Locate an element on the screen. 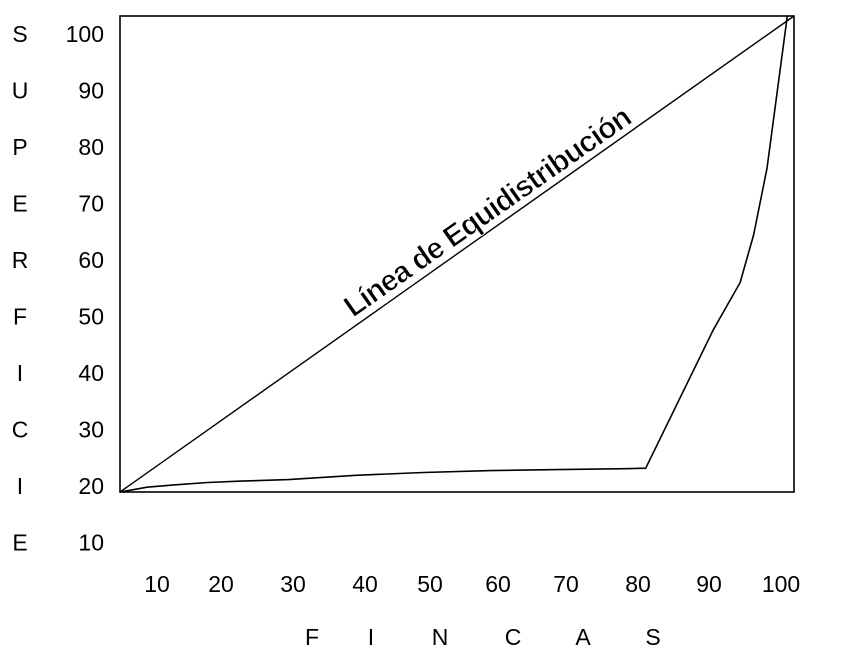  y-tick-label: 40 is located at coordinates (91, 373).